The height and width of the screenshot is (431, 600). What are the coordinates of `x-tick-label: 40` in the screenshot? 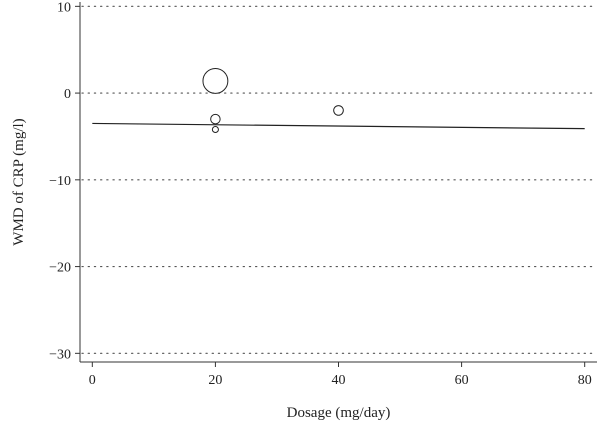 It's located at (339, 380).